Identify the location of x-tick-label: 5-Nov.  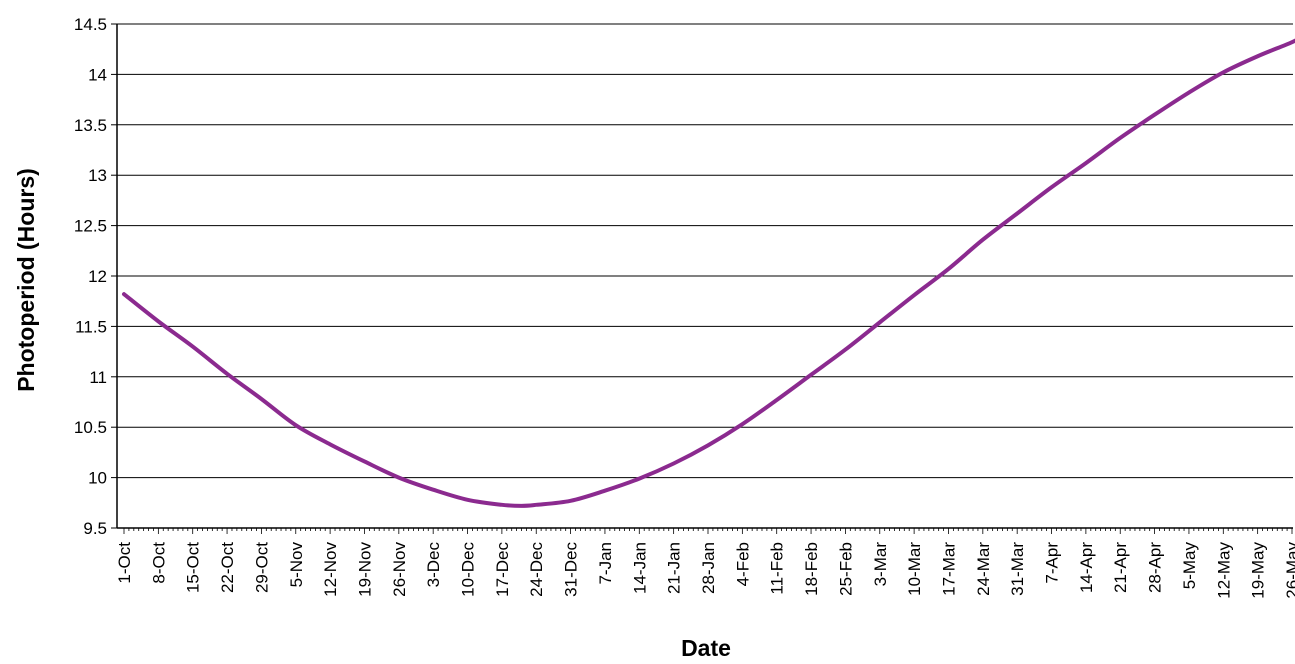
(296, 565).